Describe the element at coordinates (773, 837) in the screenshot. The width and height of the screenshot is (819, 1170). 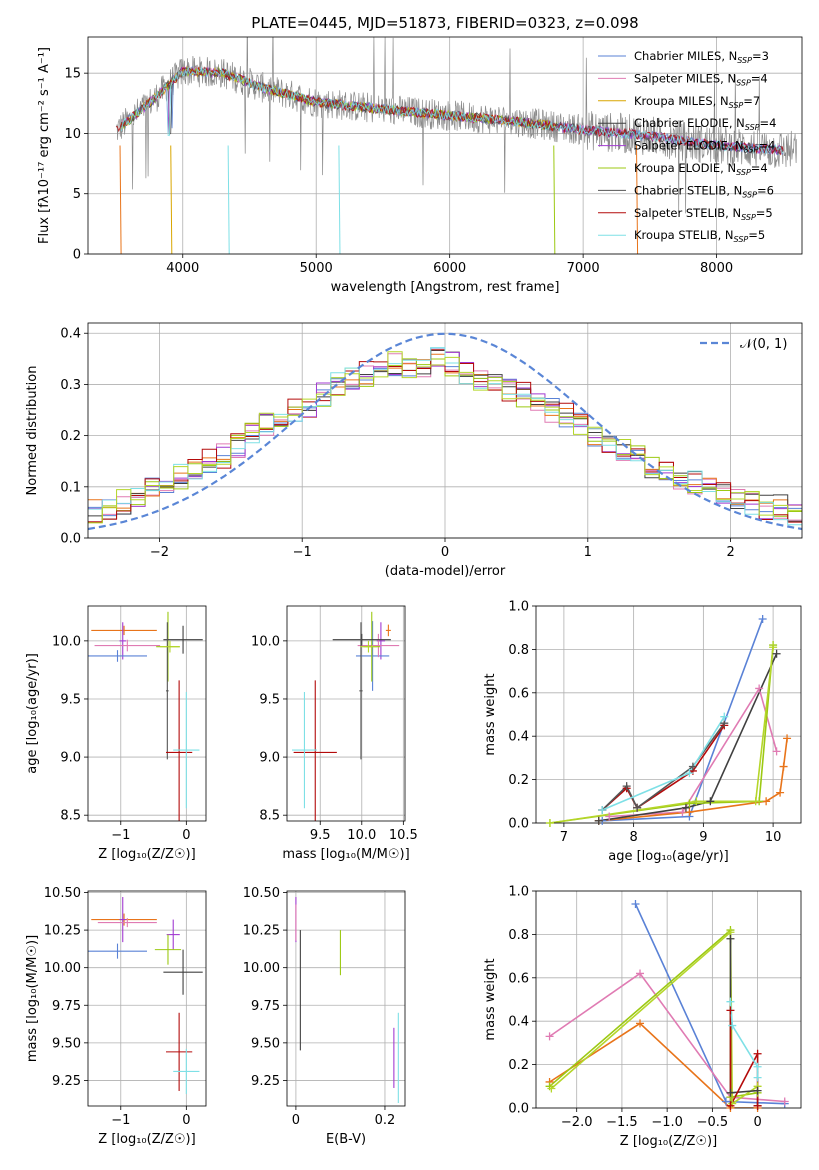
I see `x-tick-label: 10` at that location.